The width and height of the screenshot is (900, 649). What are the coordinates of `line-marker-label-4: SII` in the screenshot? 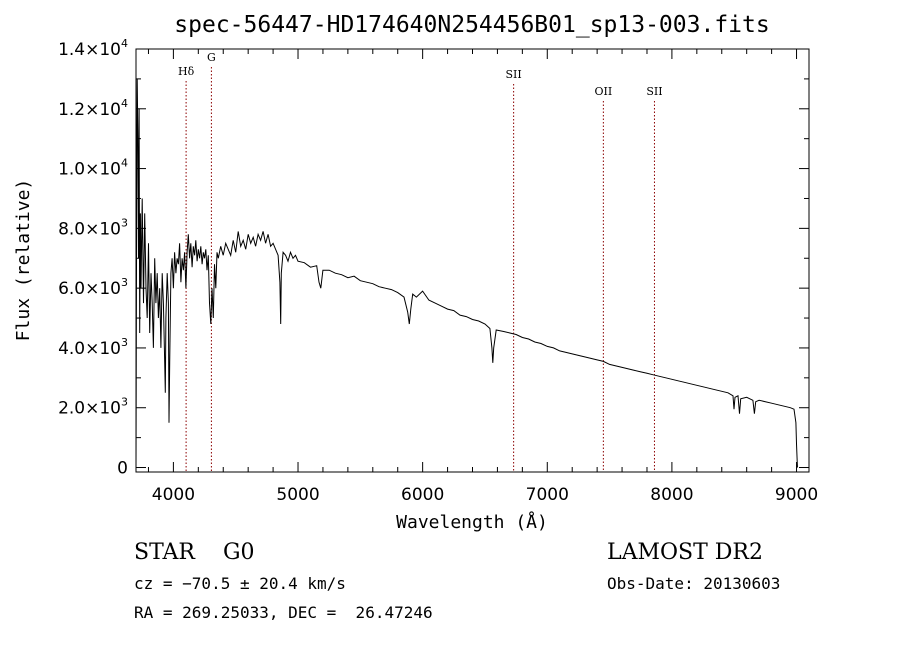 It's located at (654, 91).